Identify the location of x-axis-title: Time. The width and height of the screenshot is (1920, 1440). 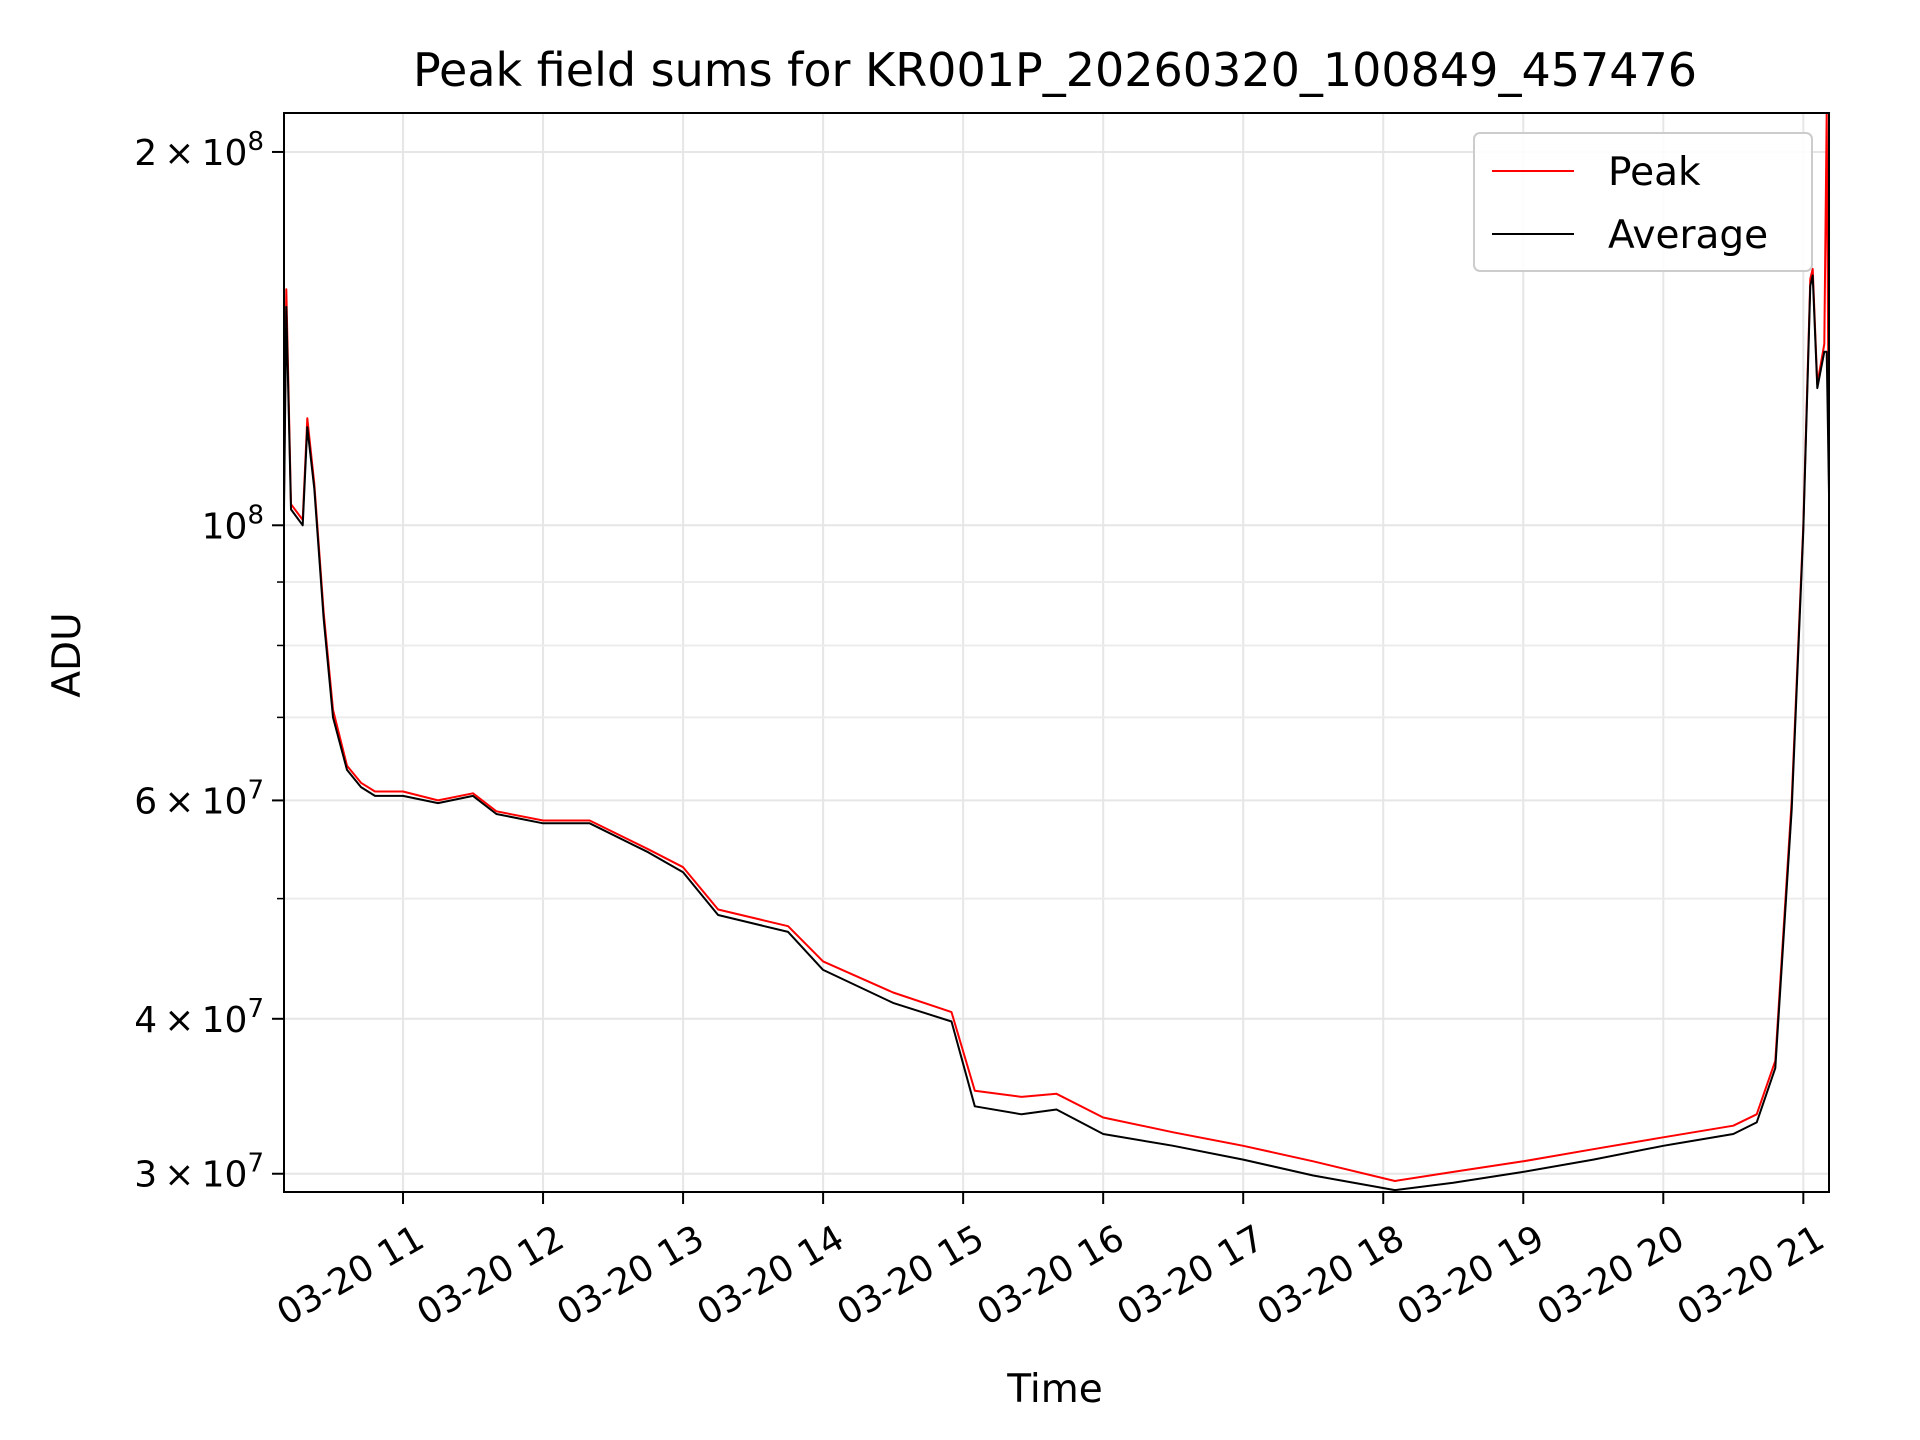
(1054, 1389).